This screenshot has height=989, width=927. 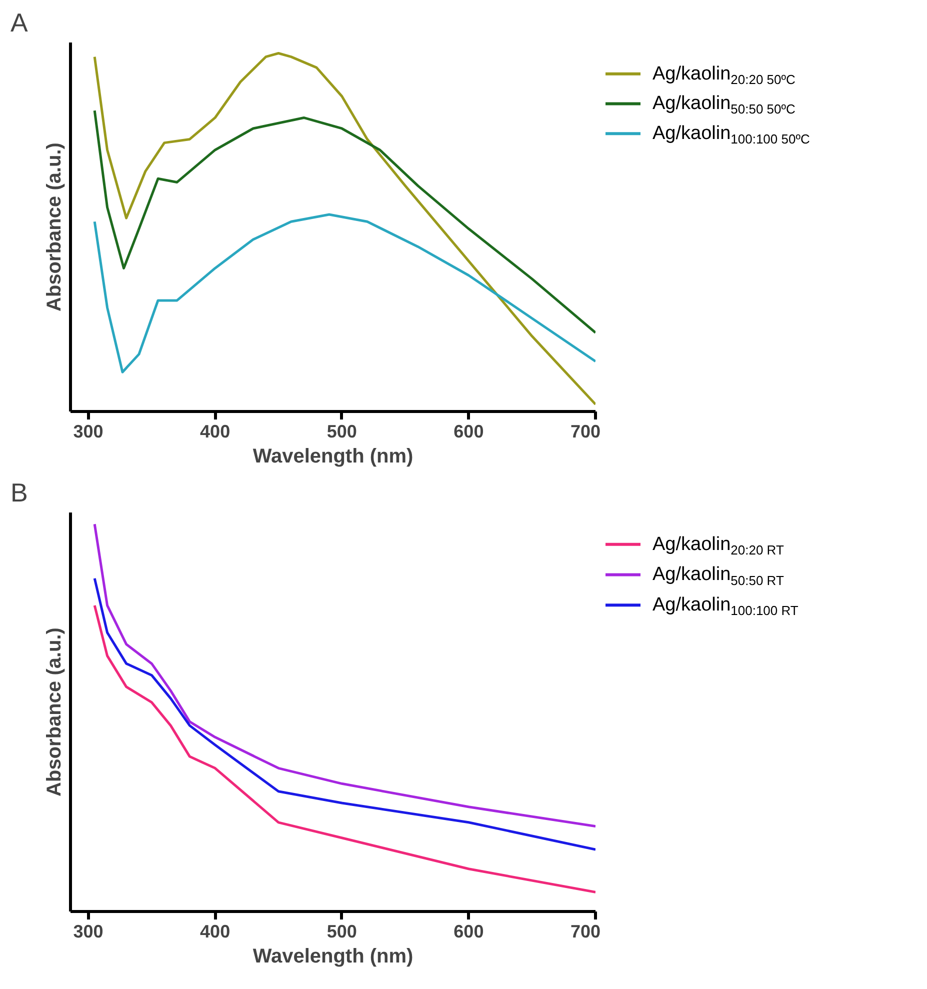 What do you see at coordinates (19, 23) in the screenshot?
I see `chart-title: A` at bounding box center [19, 23].